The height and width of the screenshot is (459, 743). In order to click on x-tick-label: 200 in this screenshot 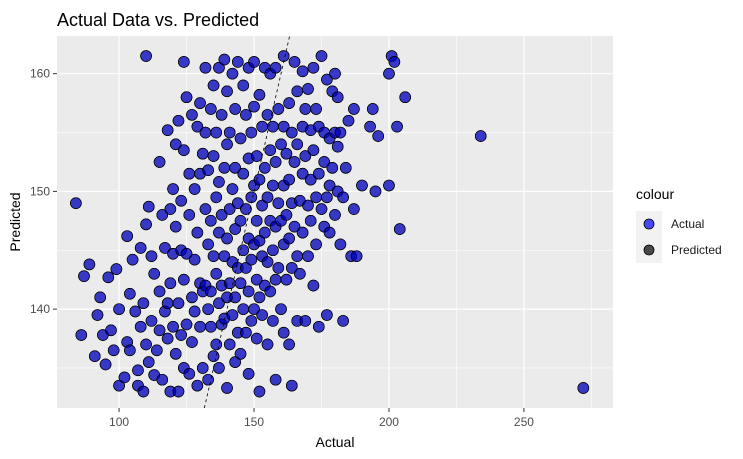, I will do `click(389, 422)`.